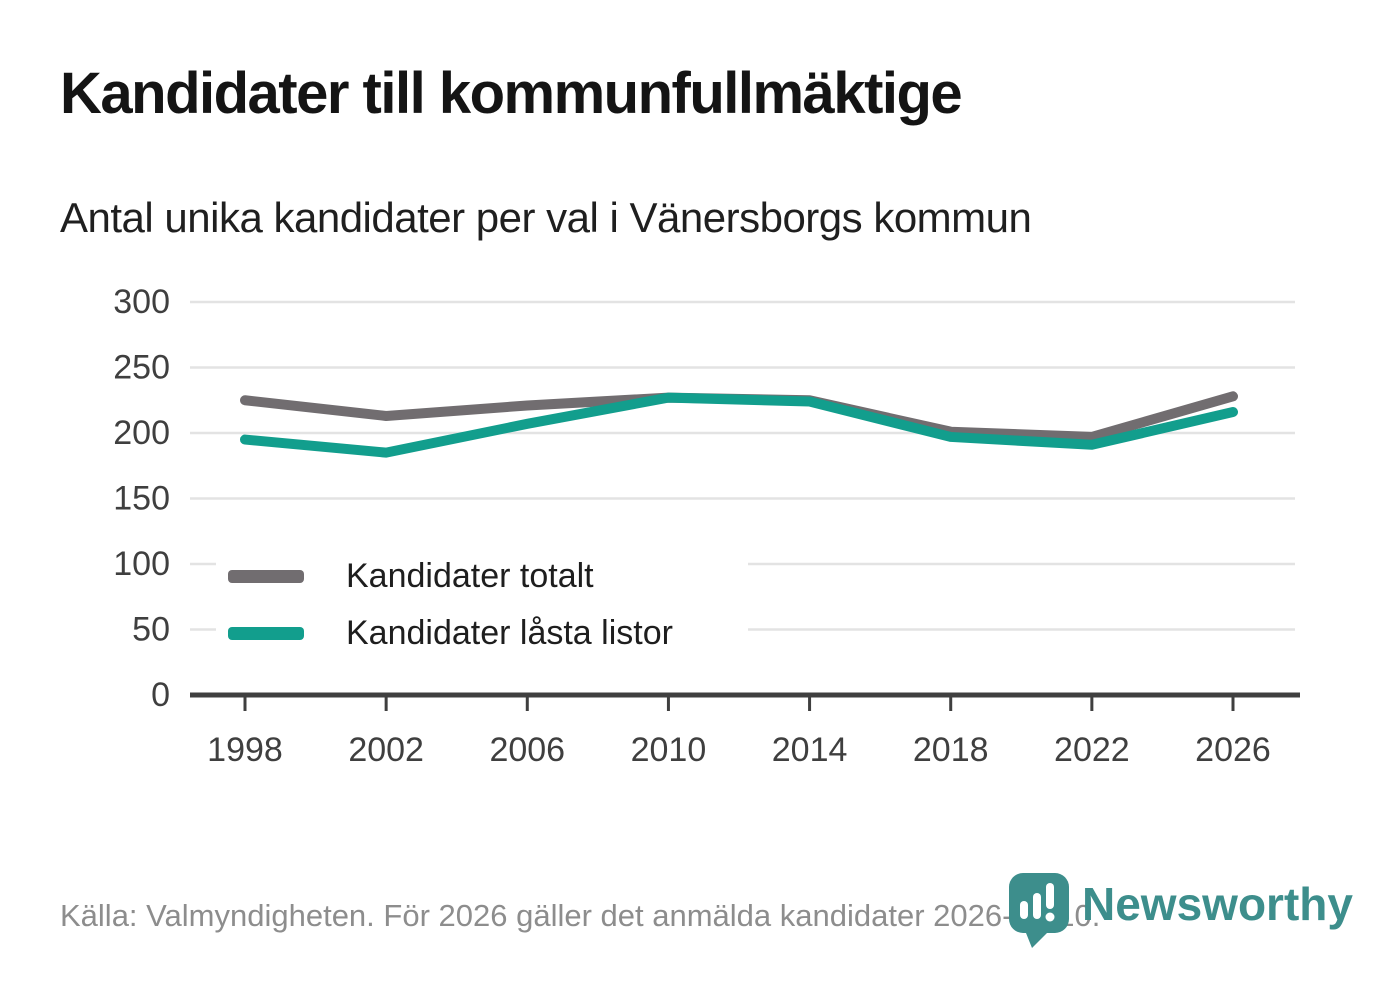 Image resolution: width=1382 pixels, height=999 pixels. What do you see at coordinates (951, 750) in the screenshot?
I see `x-tick-label: 2018` at bounding box center [951, 750].